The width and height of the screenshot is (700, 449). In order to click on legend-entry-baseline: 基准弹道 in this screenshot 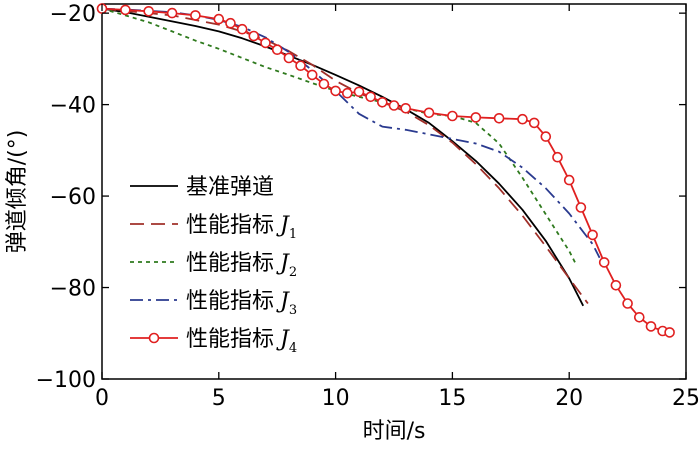, I will do `click(202, 187)`.